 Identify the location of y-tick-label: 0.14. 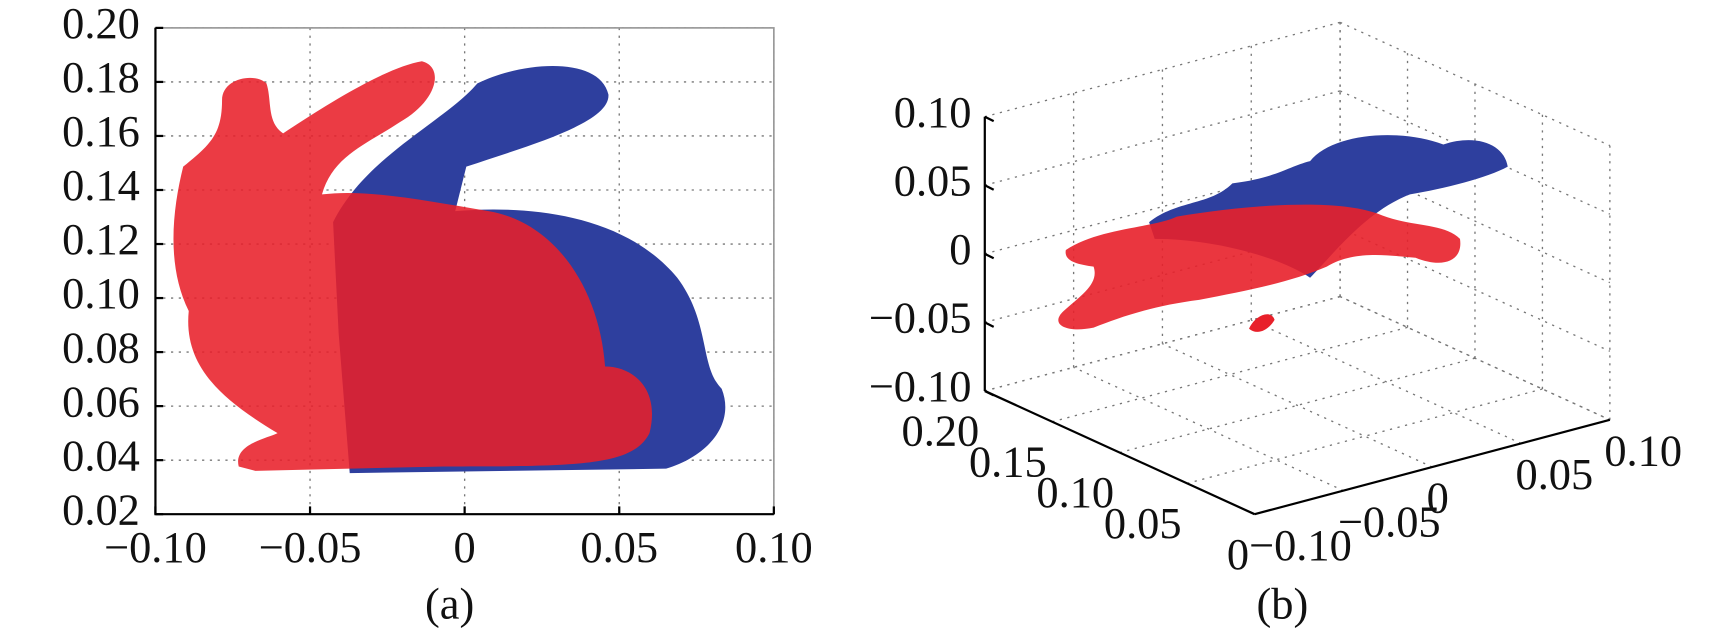
(101, 185).